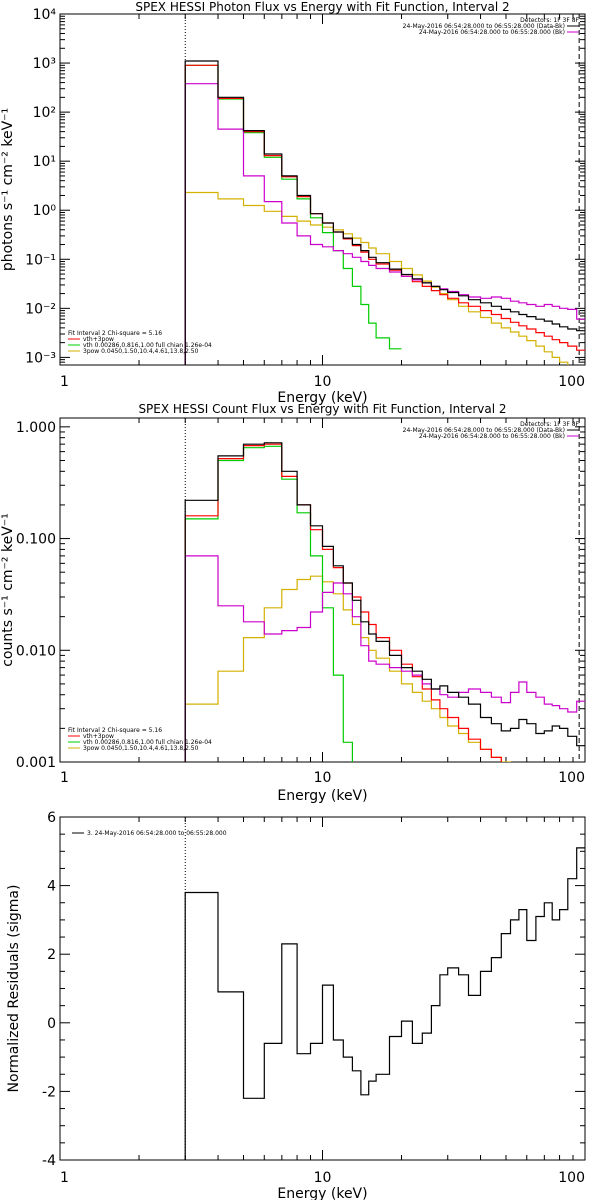 The width and height of the screenshot is (600, 1200). What do you see at coordinates (44, 64) in the screenshot?
I see `y-tick-label: 10³` at bounding box center [44, 64].